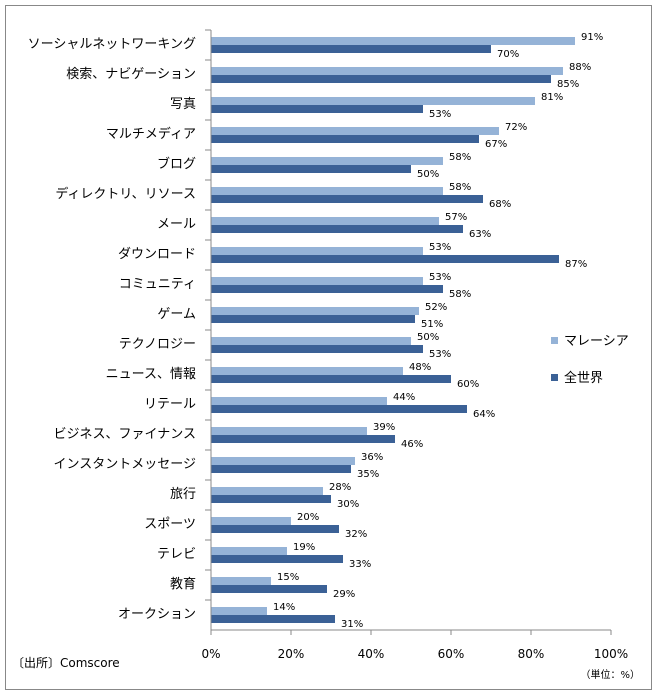  What do you see at coordinates (291, 654) in the screenshot?
I see `x-tick-label: 20%` at bounding box center [291, 654].